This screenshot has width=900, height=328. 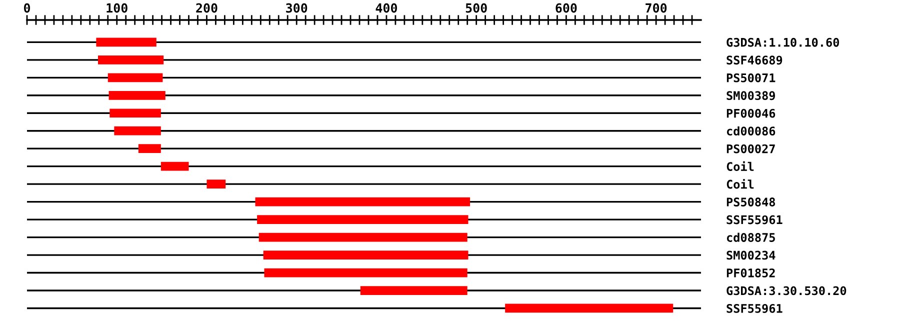 I want to click on y-tick-label: SM00389, so click(x=750, y=95).